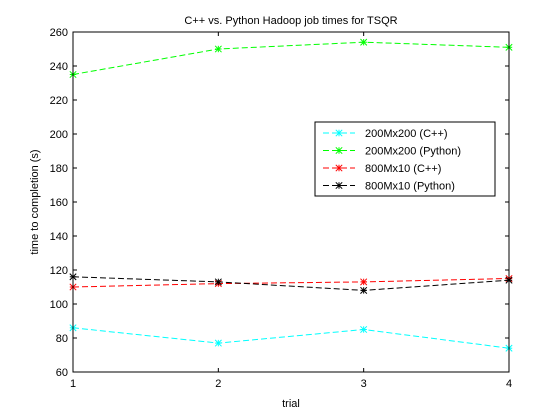 Image resolution: width=560 pixels, height=420 pixels. I want to click on y-tick-label: 120, so click(59, 271).